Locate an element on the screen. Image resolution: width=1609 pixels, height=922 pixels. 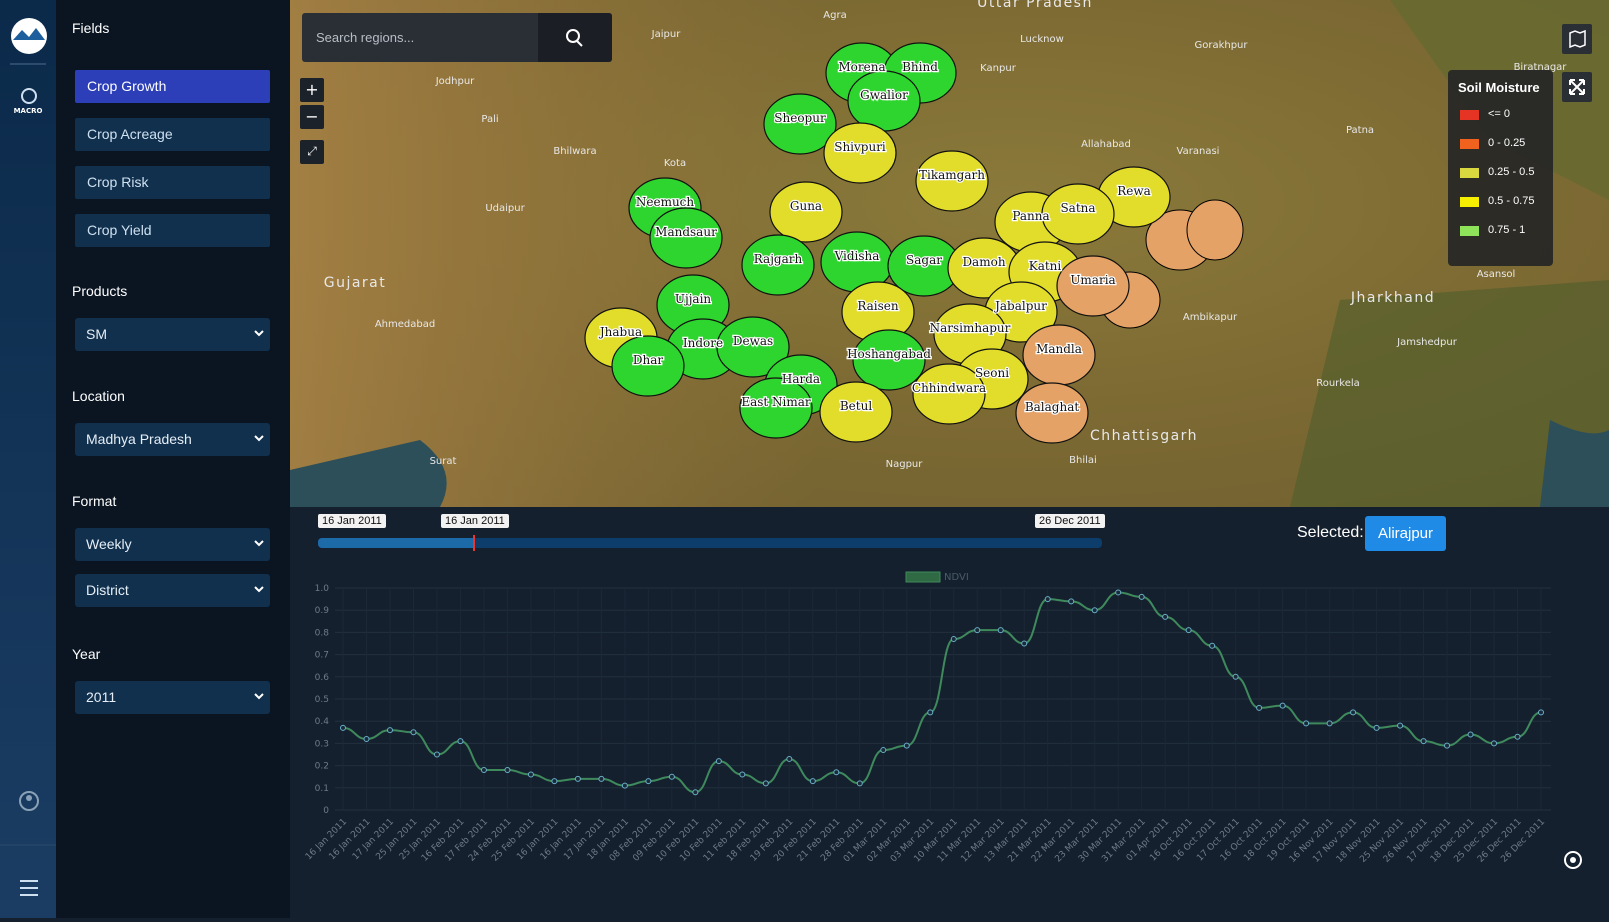
legend-title: Soil Moisture is located at coordinates (1499, 87).